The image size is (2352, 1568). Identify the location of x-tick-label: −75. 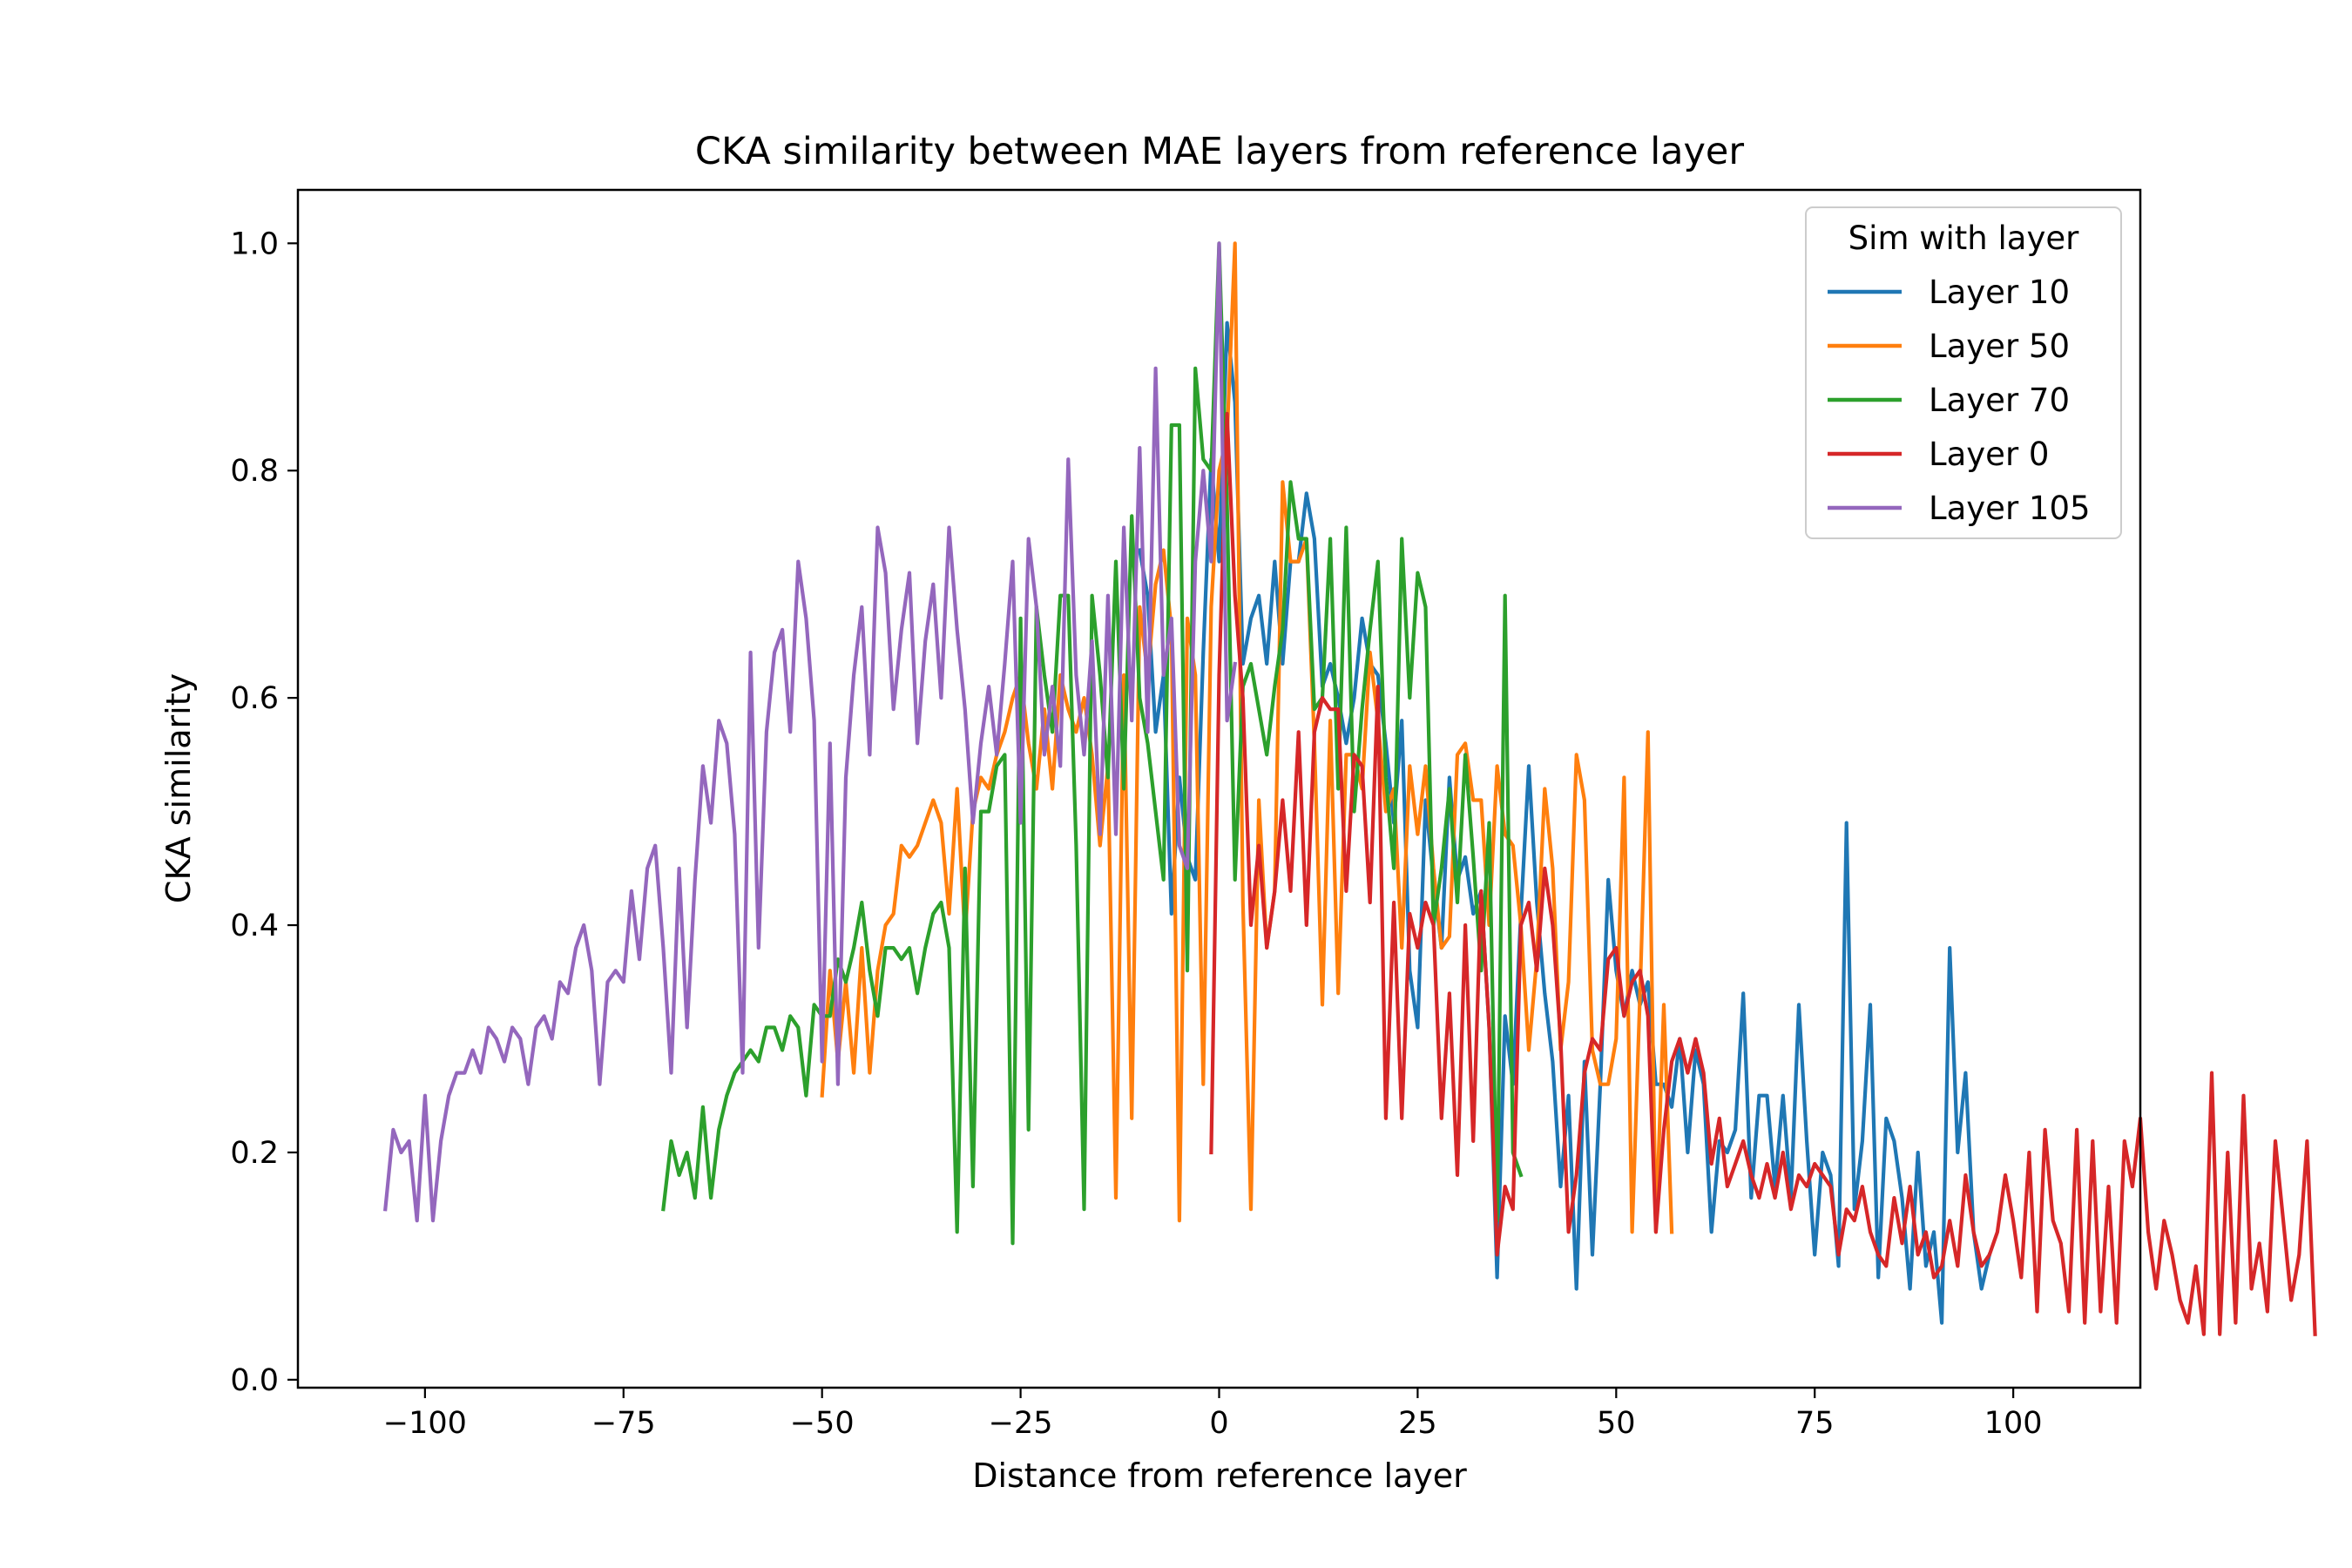
(623, 1423).